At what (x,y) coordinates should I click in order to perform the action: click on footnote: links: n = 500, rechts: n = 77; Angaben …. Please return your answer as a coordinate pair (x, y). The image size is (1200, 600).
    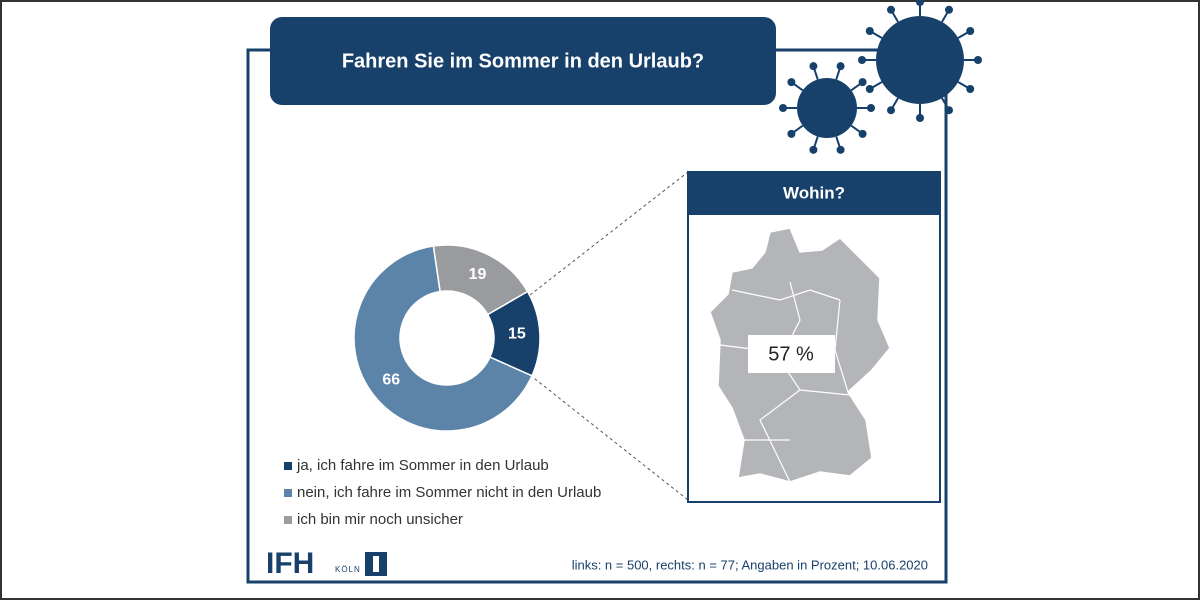
    Looking at the image, I should click on (750, 564).